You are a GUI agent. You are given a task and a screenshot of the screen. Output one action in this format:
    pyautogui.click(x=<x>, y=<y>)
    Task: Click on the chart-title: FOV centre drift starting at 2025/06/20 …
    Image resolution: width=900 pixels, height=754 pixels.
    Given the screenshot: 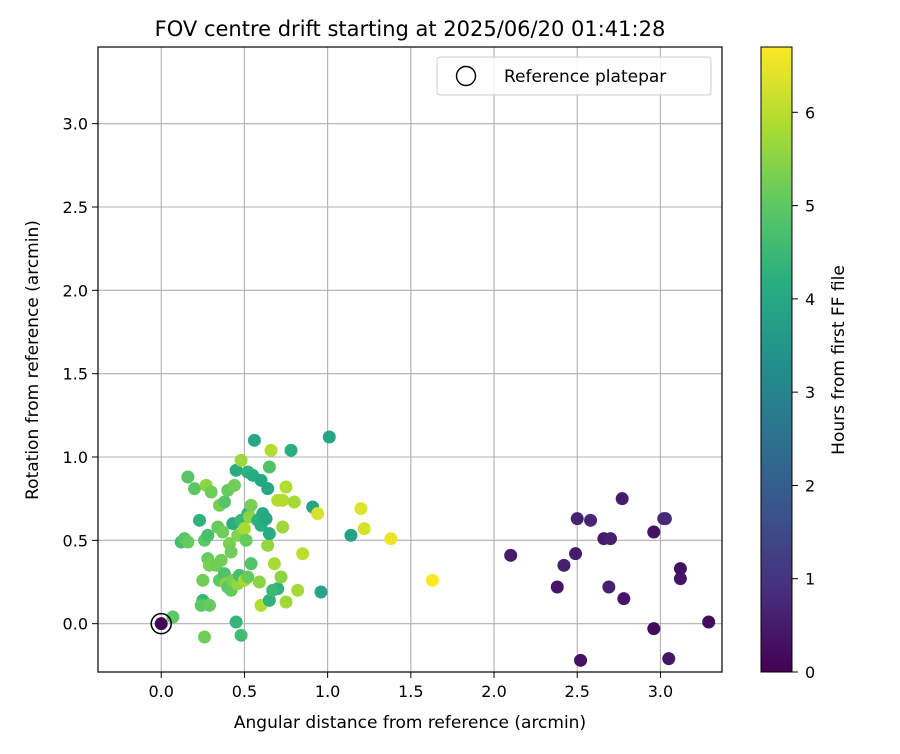 What is the action you would take?
    pyautogui.click(x=410, y=29)
    